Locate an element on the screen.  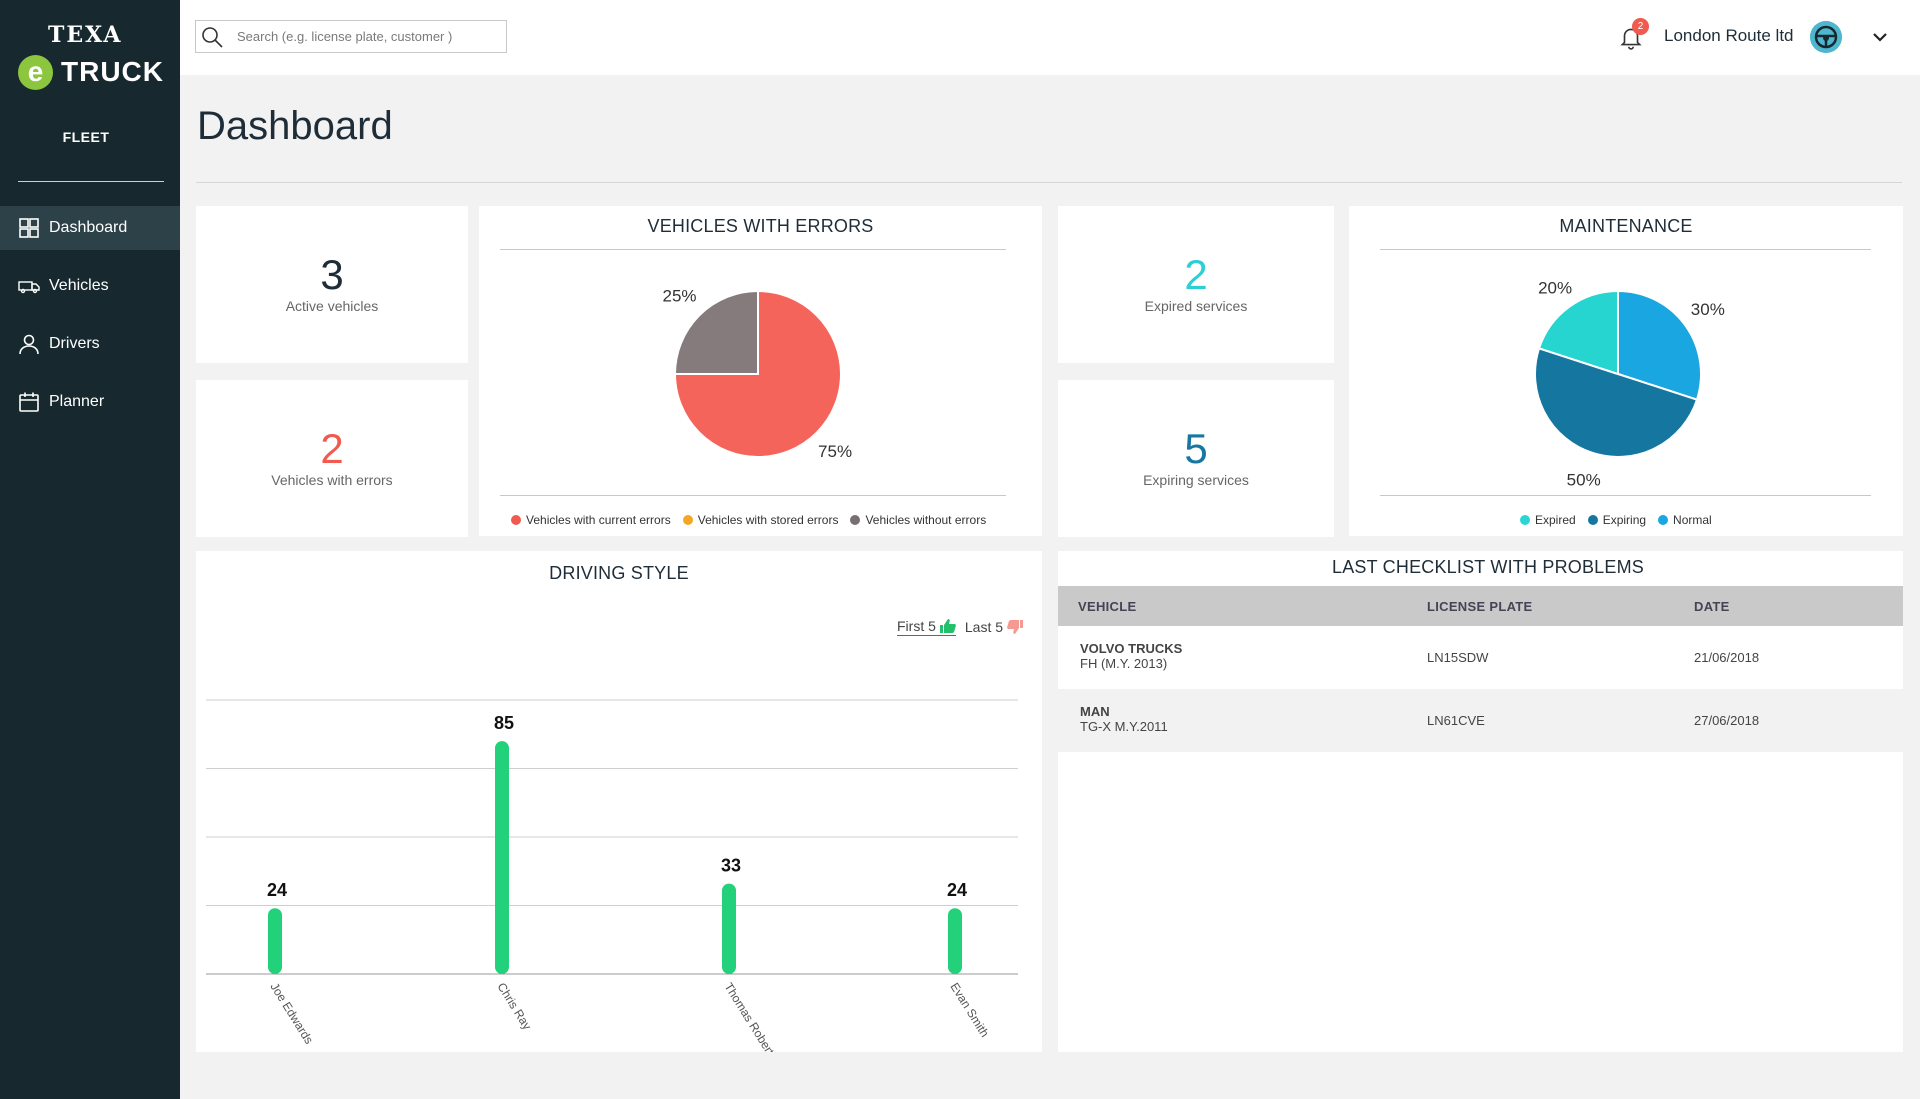
vehicle-cell: MAN TG-X M.Y.2011 is located at coordinates (1124, 719).